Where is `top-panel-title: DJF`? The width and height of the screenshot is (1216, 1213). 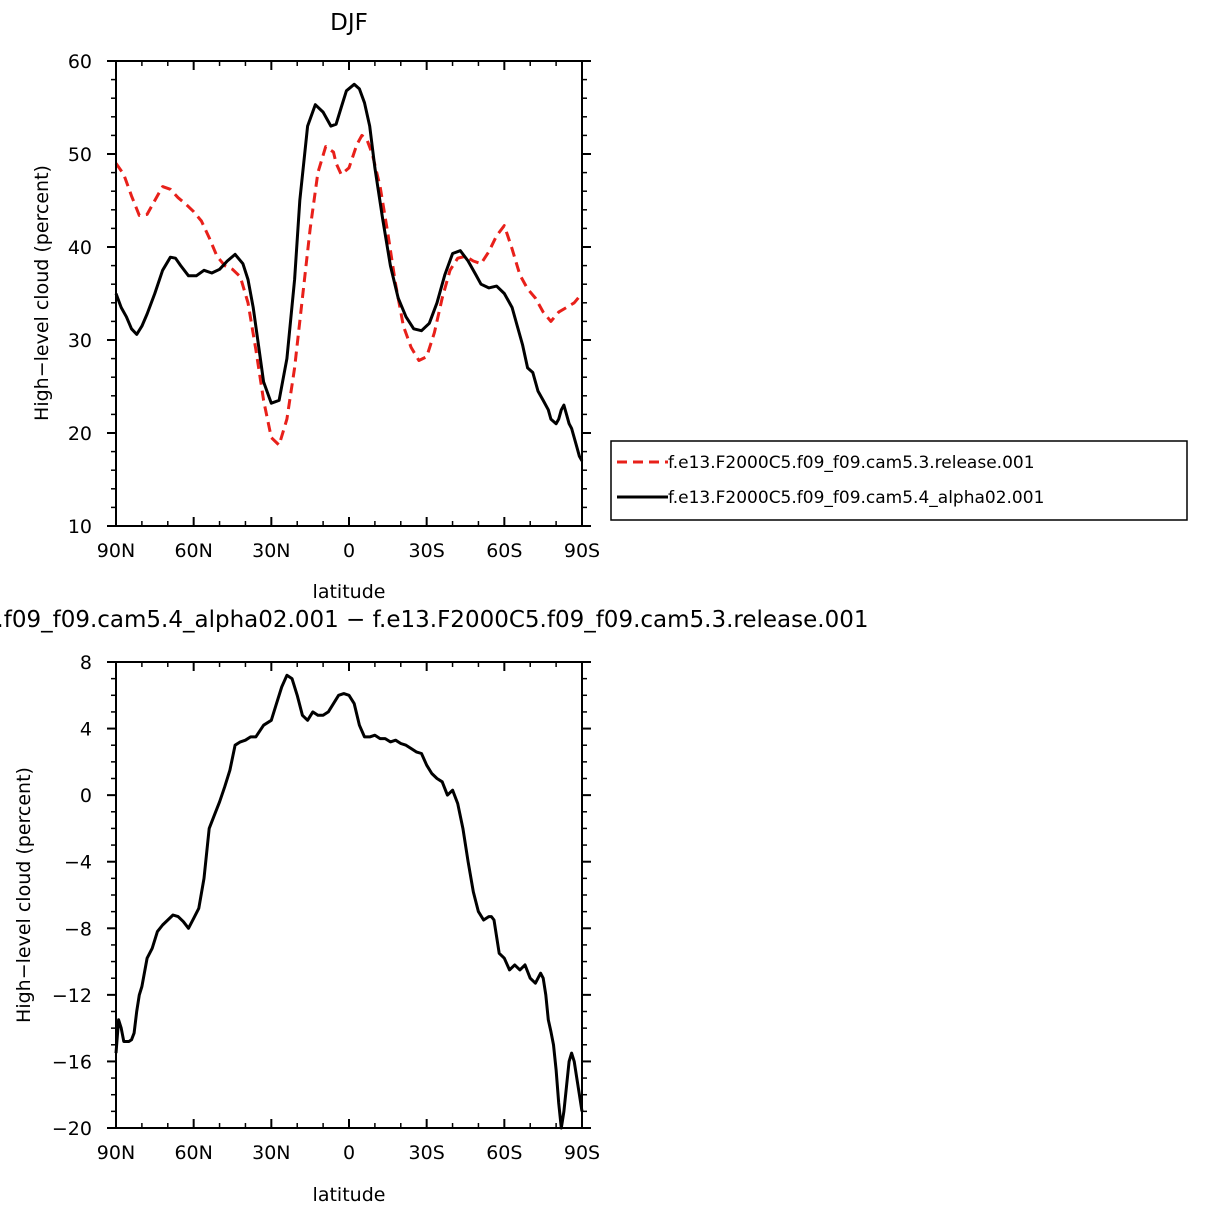 top-panel-title: DJF is located at coordinates (349, 23).